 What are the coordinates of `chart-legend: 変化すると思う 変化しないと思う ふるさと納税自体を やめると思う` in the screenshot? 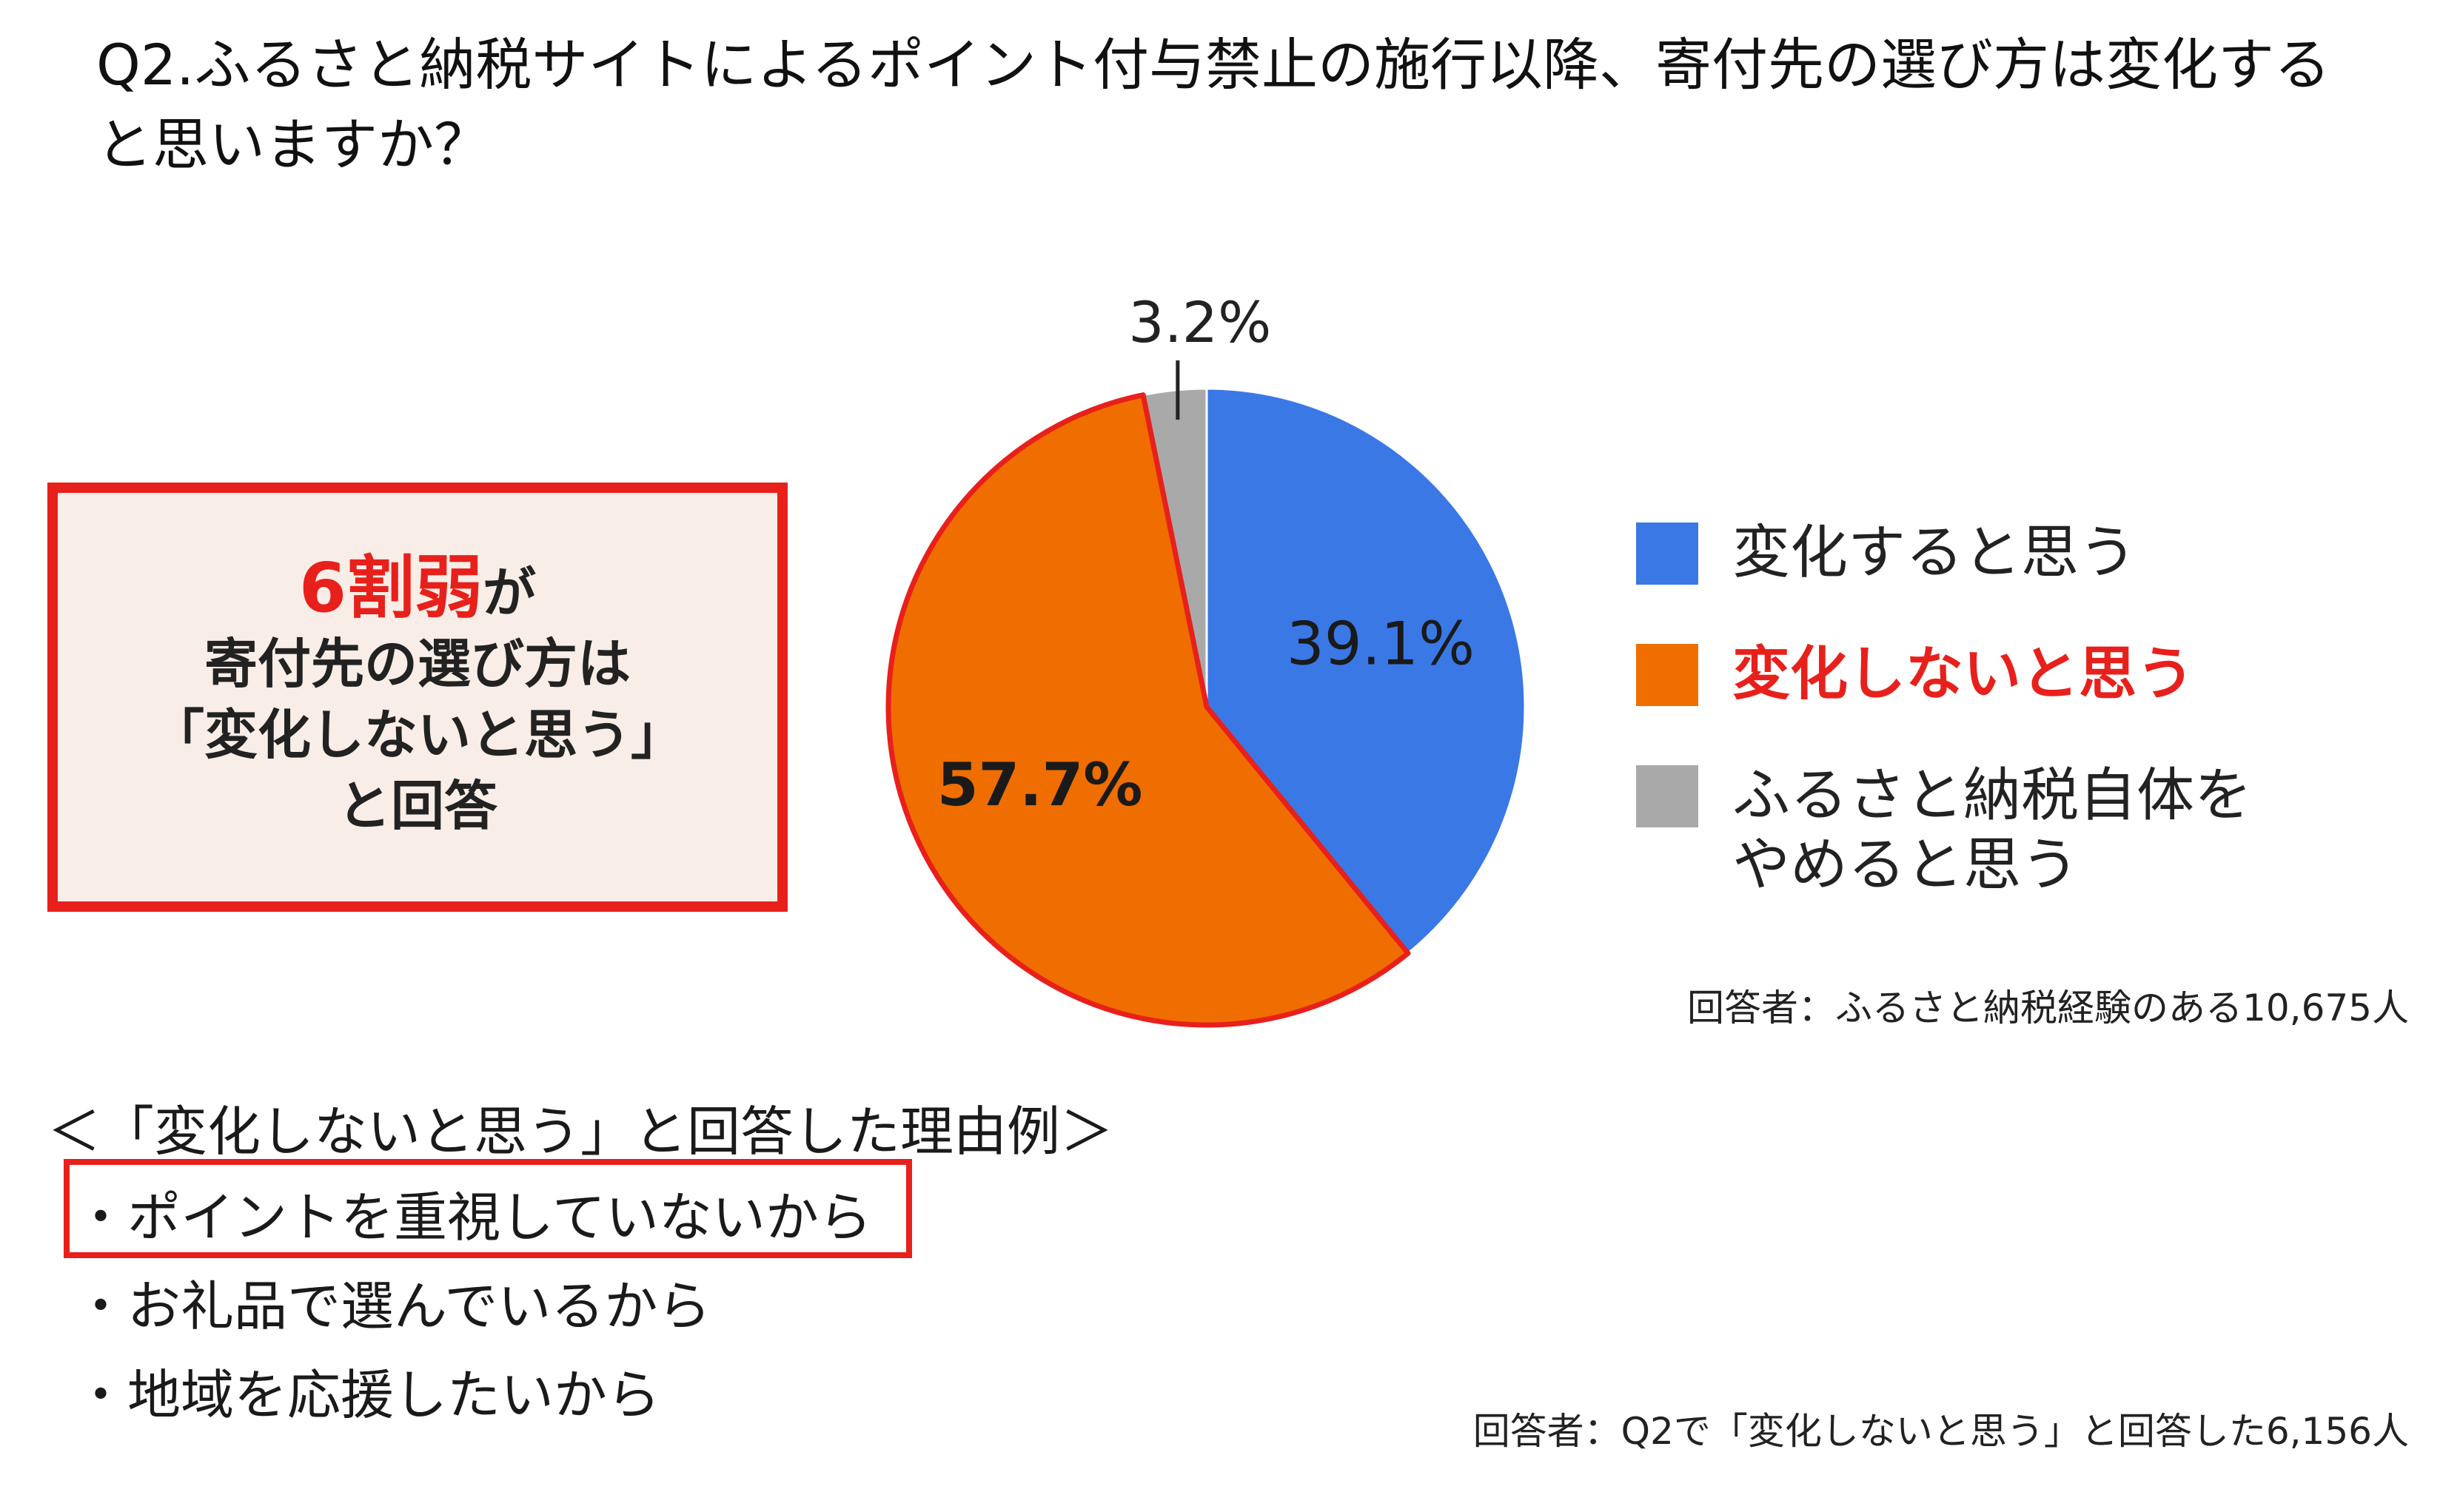 It's located at (2024, 735).